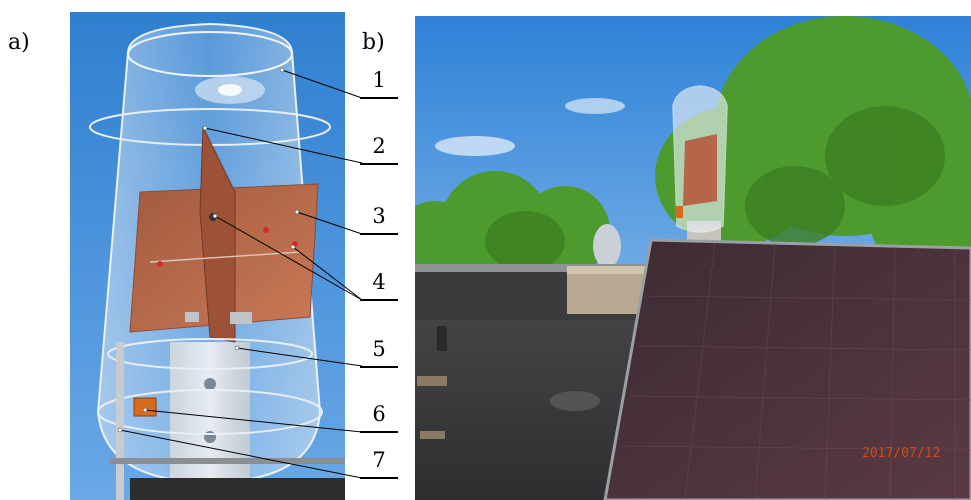  I want to click on callout-number-4: 4, so click(379, 282).